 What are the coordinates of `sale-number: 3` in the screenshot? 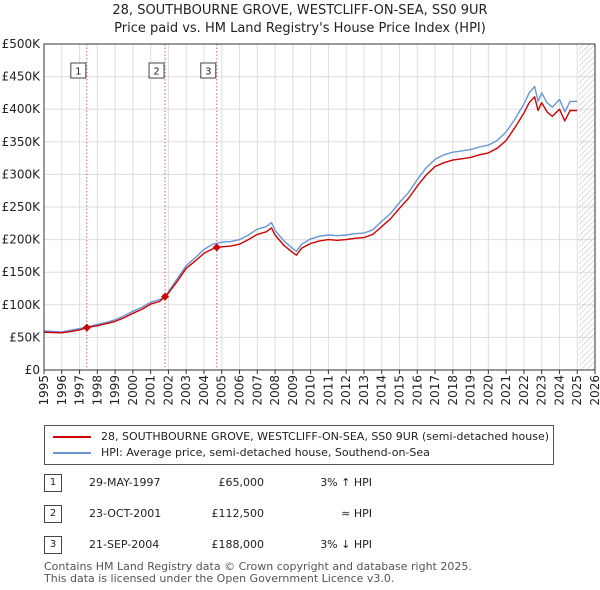 It's located at (53, 545).